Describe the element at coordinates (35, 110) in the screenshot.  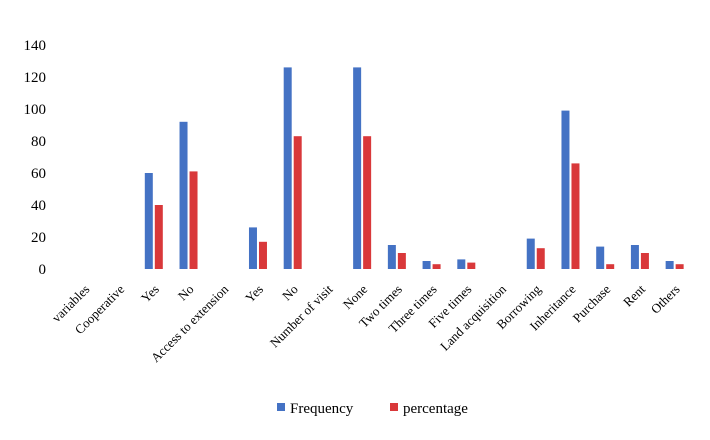
I see `y-tick-label: 100` at that location.